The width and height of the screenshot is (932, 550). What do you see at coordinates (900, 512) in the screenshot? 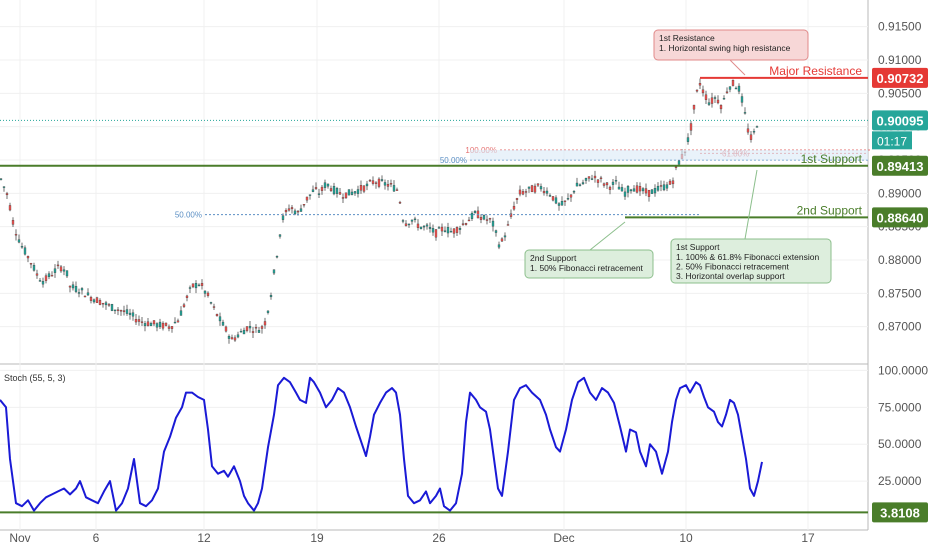
I see `stoch-level-text: 3.8108` at bounding box center [900, 512].